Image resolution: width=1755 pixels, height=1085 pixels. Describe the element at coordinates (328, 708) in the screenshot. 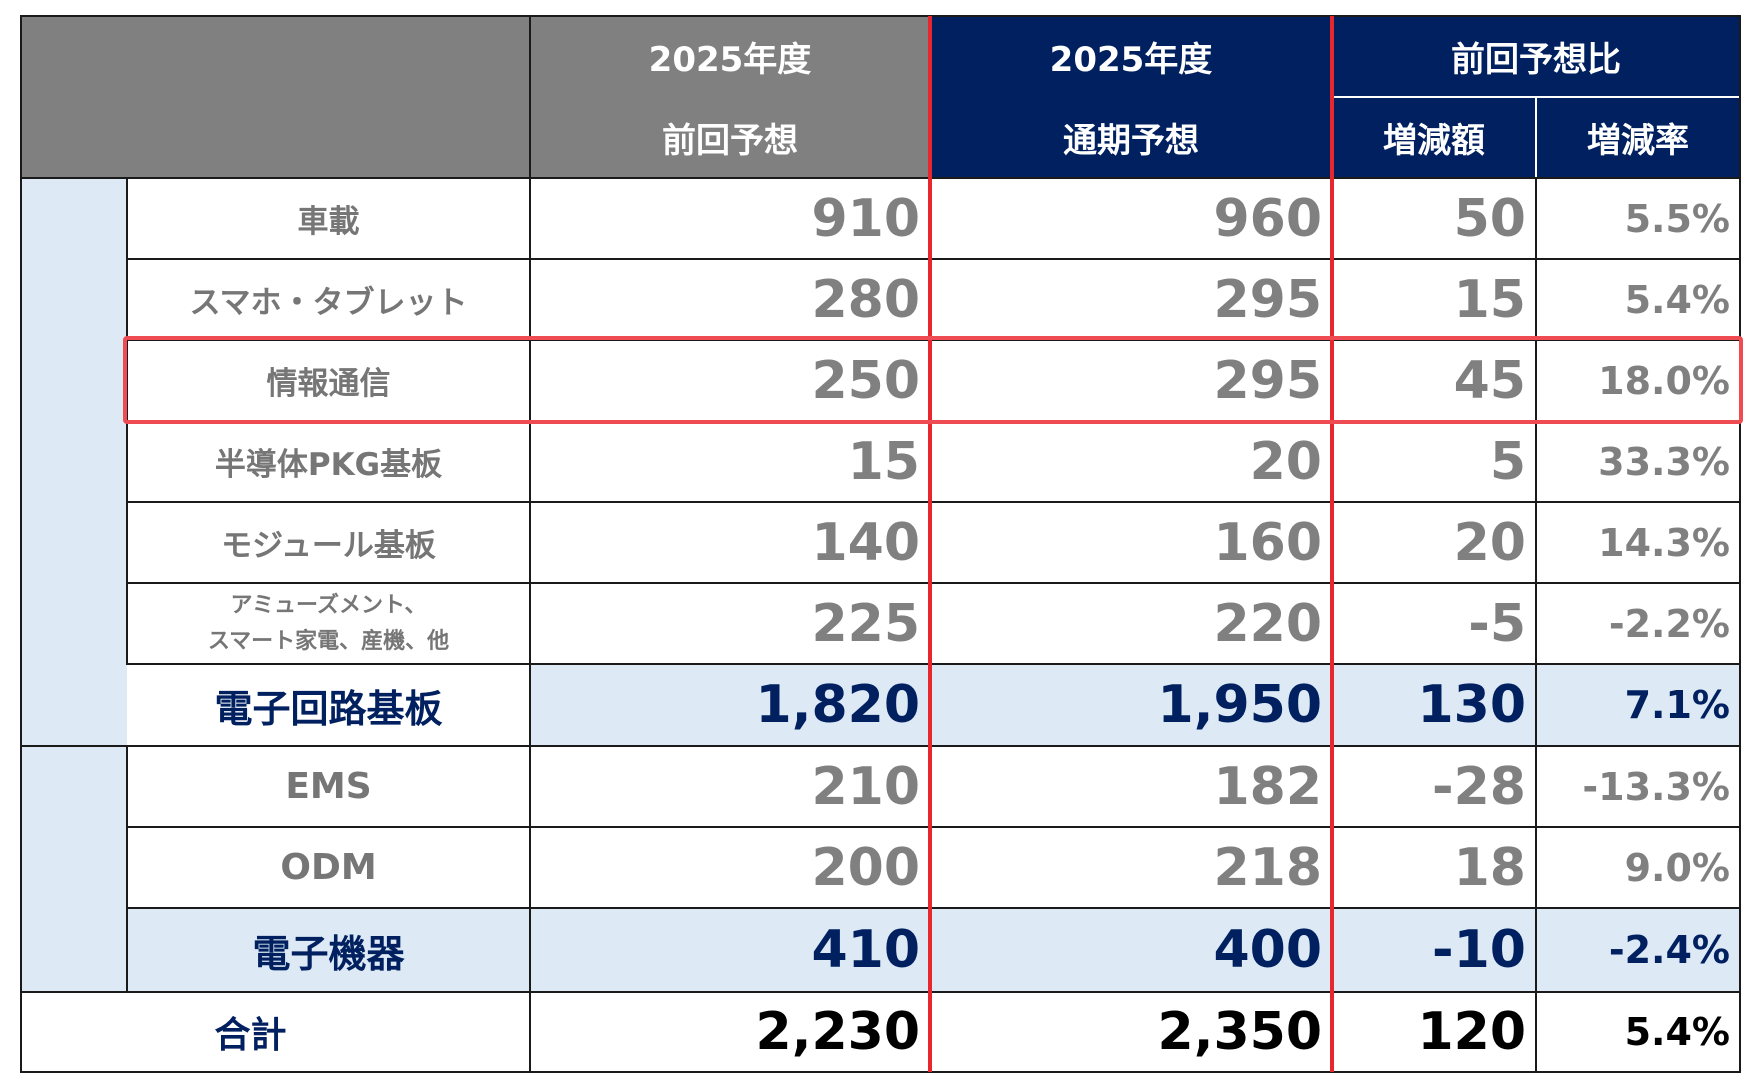

I see `subtotal-label: 電子回路基板` at that location.